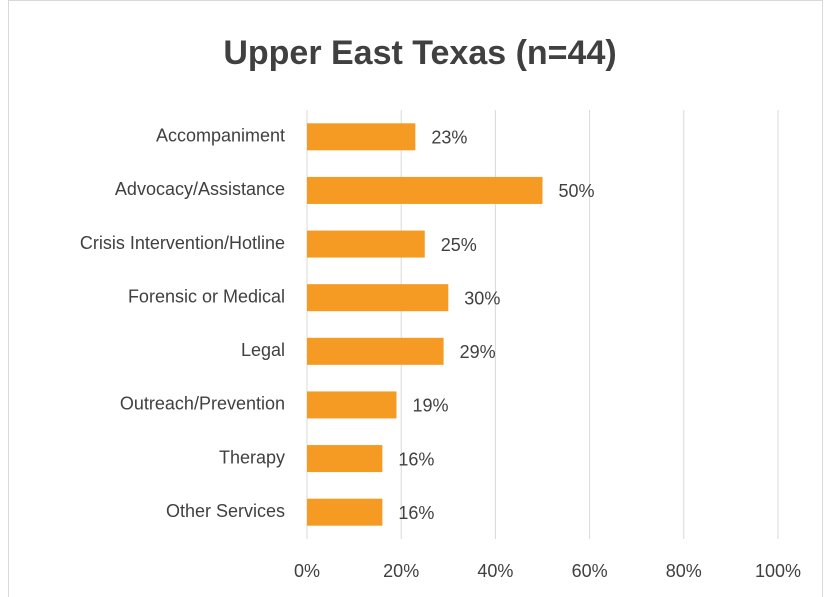 Image resolution: width=825 pixels, height=597 pixels. What do you see at coordinates (307, 571) in the screenshot?
I see `x-tick-label: 0%` at bounding box center [307, 571].